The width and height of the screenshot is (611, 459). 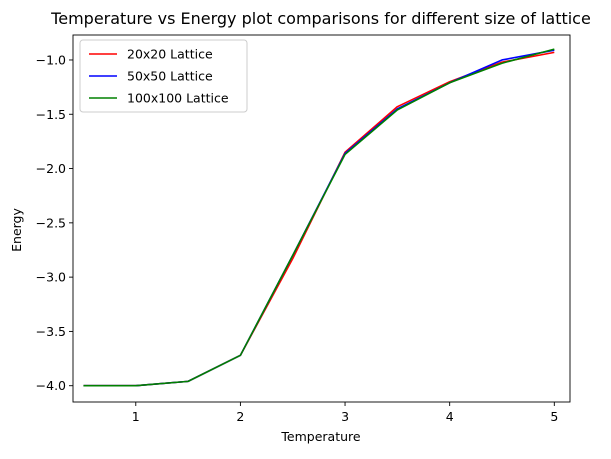 I want to click on x-tick-label: 5, so click(x=554, y=416).